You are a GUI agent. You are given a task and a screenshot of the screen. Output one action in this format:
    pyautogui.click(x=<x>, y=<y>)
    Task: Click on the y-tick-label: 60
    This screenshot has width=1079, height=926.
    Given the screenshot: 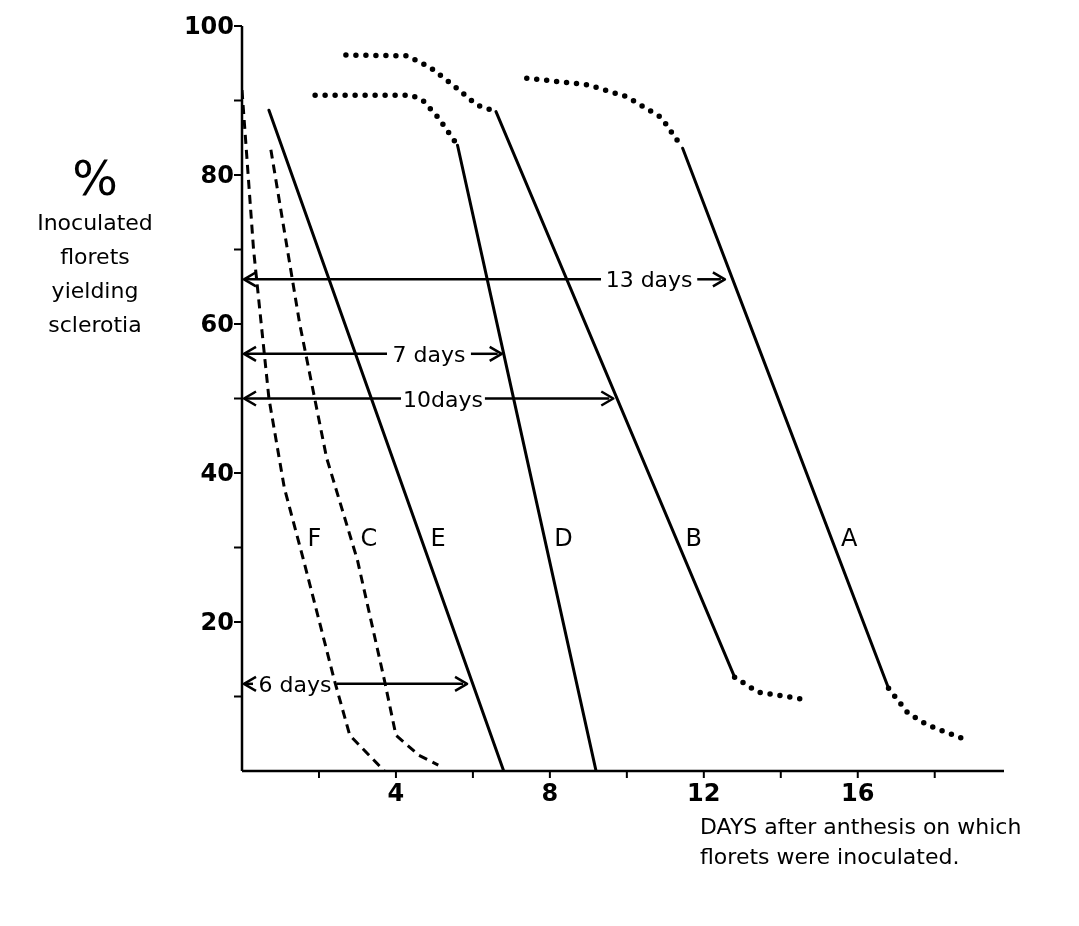 What is the action you would take?
    pyautogui.click(x=217, y=324)
    